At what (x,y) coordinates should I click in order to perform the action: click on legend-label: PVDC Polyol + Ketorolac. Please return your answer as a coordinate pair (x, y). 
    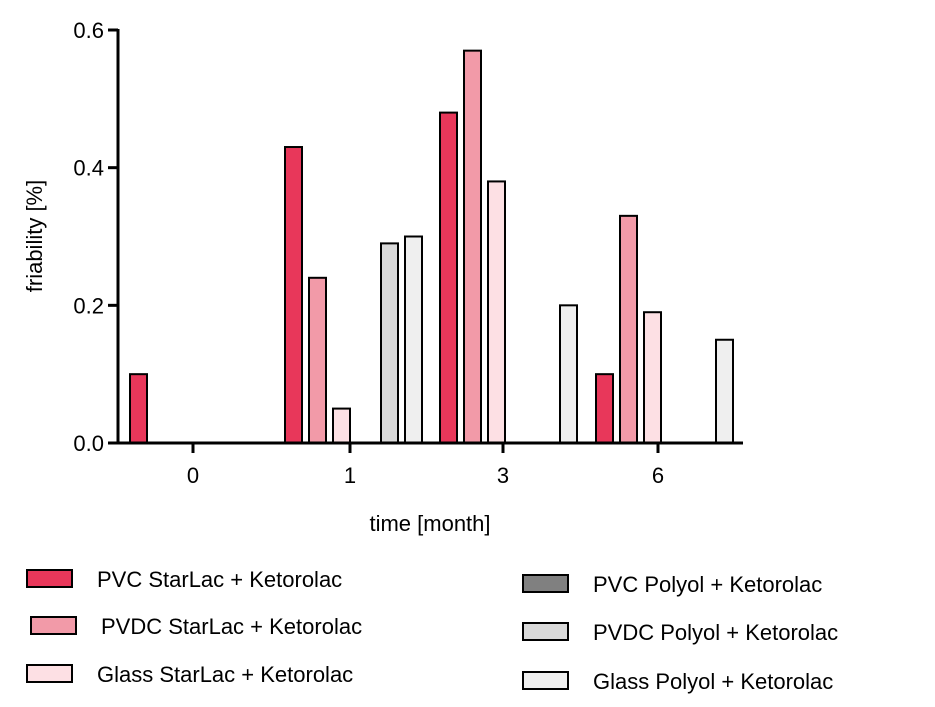
    Looking at the image, I should click on (715, 632).